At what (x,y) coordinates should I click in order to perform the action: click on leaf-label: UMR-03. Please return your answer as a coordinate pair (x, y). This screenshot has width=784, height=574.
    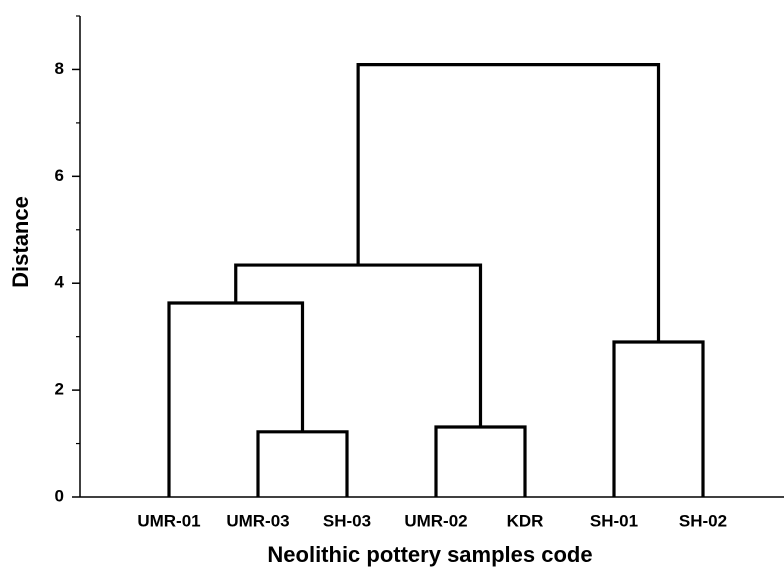
    Looking at the image, I should click on (257, 520).